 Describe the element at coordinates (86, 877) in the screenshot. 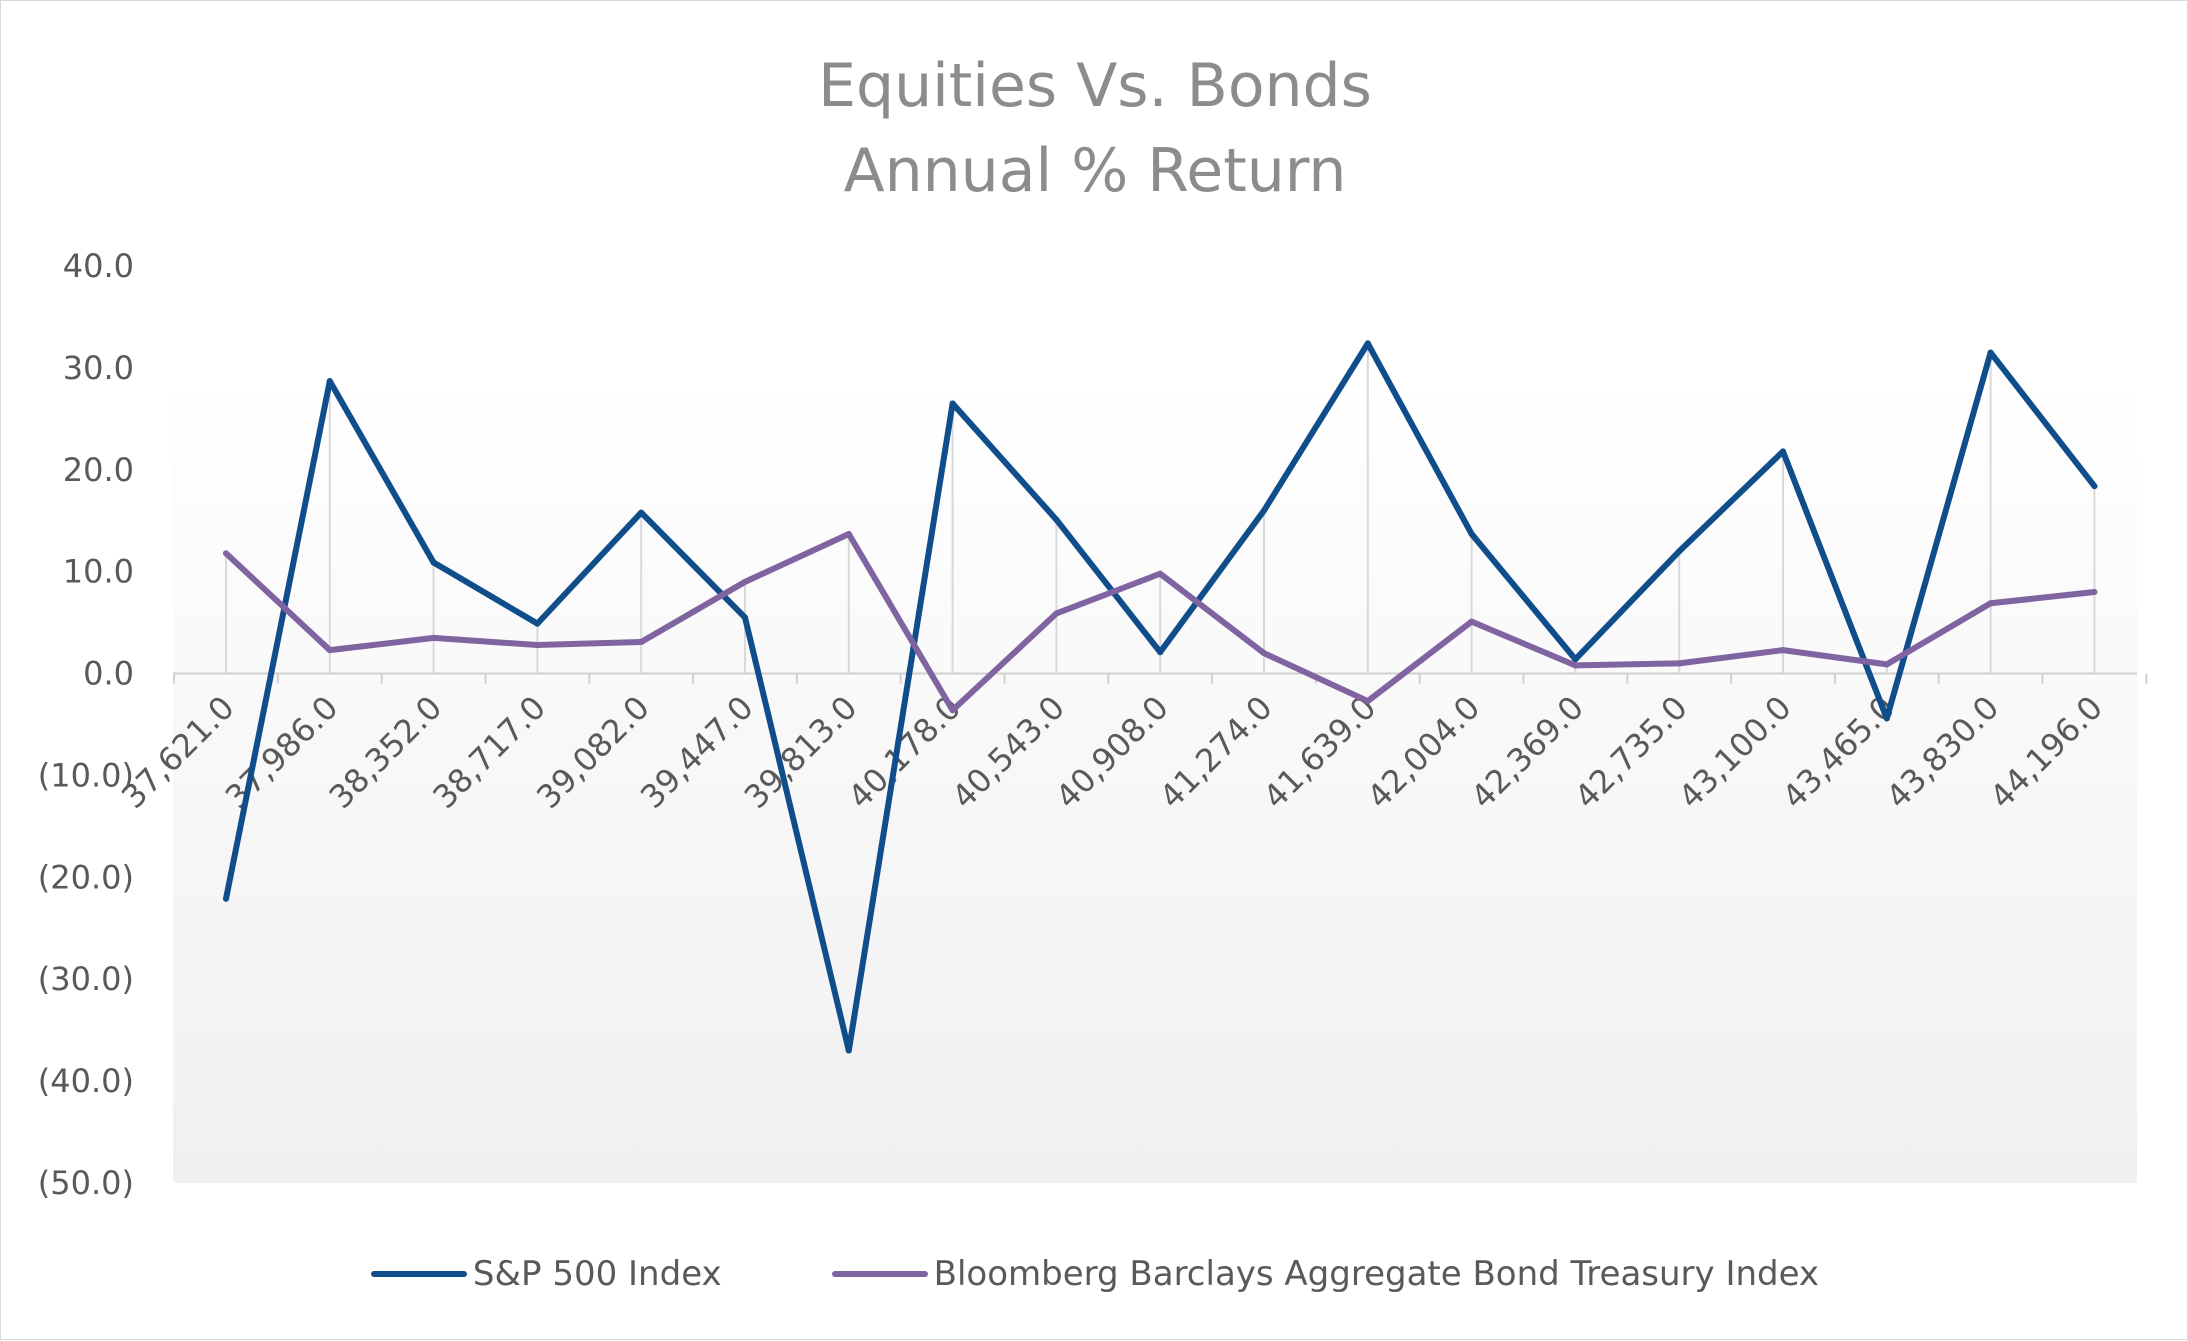

I see `y-tick-label: (20.0)` at that location.